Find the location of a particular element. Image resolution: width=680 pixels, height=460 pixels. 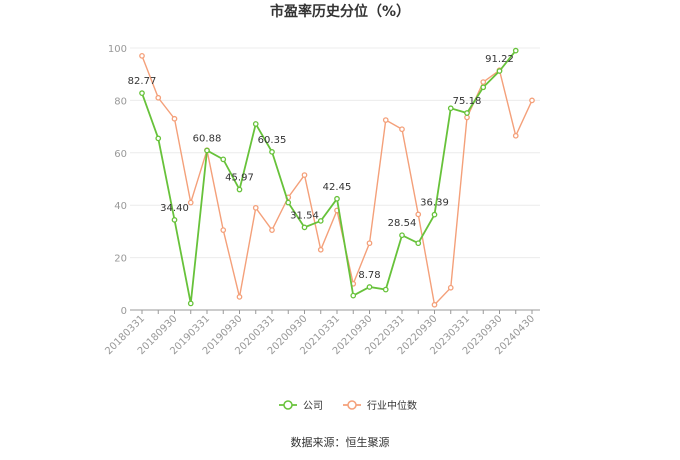

legend: 公司 行业中位数 is located at coordinates (348, 405).